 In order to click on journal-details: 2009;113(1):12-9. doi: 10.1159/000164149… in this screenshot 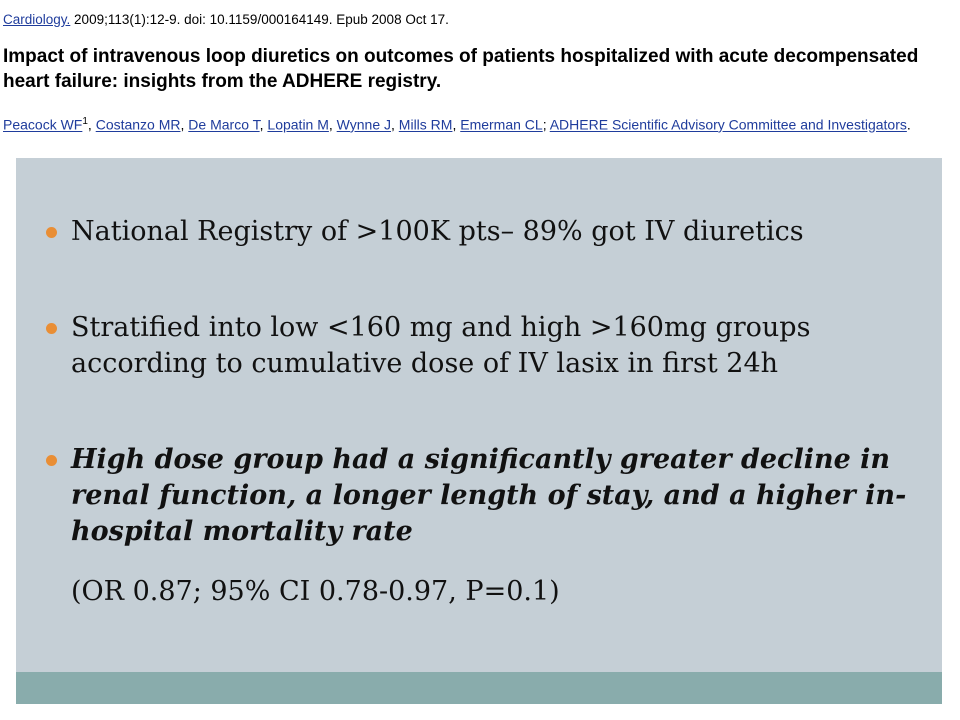, I will do `click(259, 19)`.